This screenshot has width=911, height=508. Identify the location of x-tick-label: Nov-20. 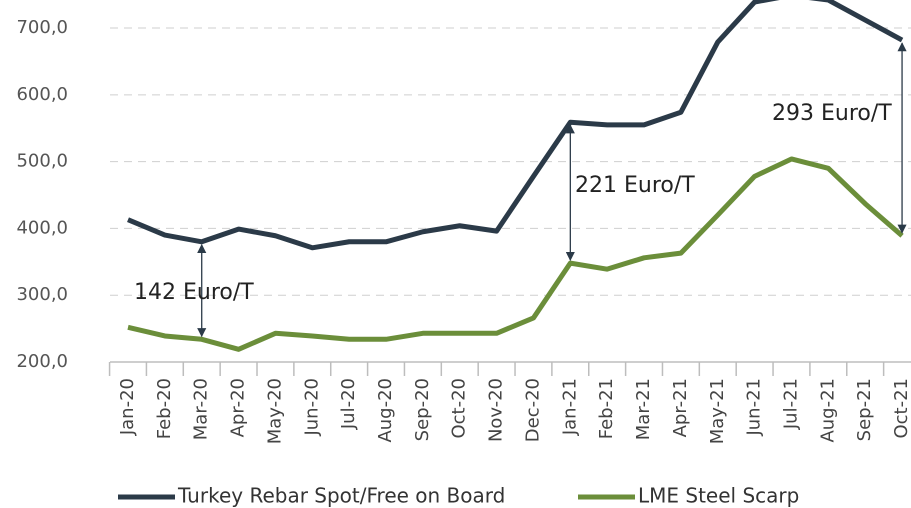
(496, 410).